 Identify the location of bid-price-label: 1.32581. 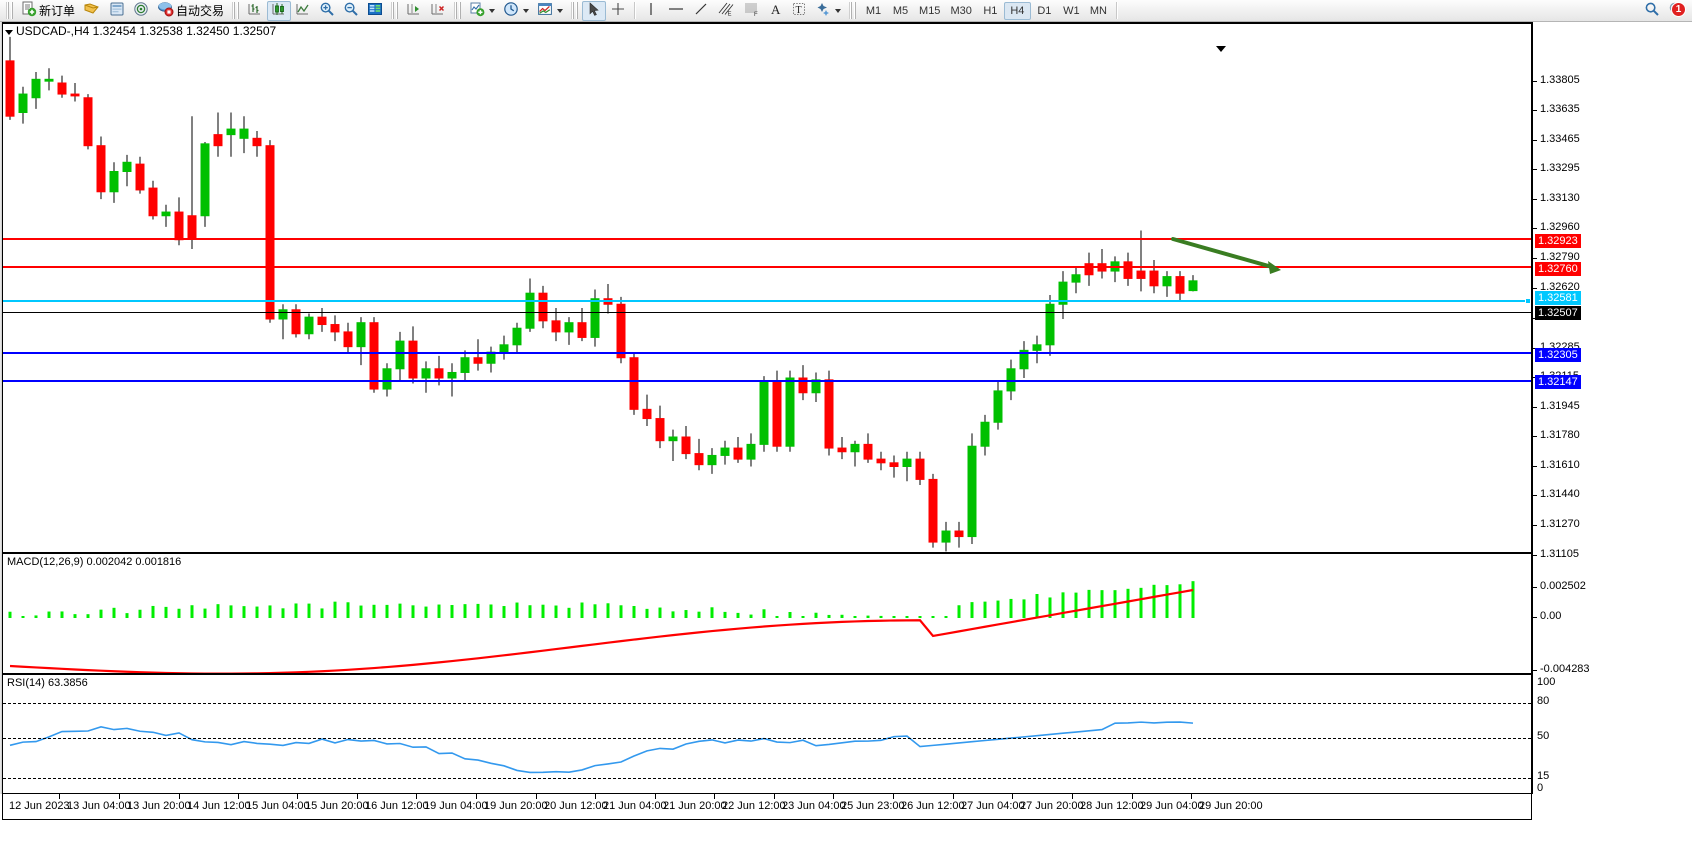
(1558, 298).